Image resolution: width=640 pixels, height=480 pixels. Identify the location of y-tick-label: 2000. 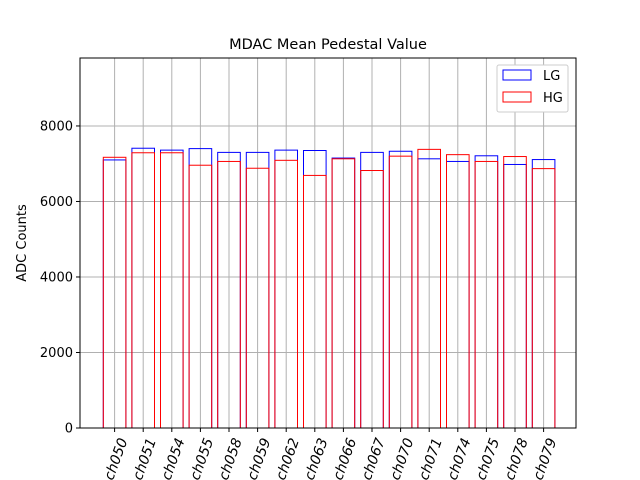
(56, 353).